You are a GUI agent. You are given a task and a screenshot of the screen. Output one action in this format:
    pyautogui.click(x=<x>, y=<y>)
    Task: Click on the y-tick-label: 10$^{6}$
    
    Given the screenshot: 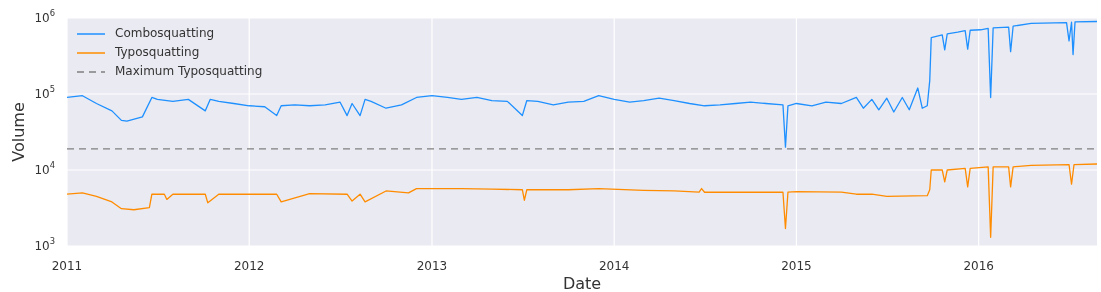 What is the action you would take?
    pyautogui.click(x=44, y=16)
    